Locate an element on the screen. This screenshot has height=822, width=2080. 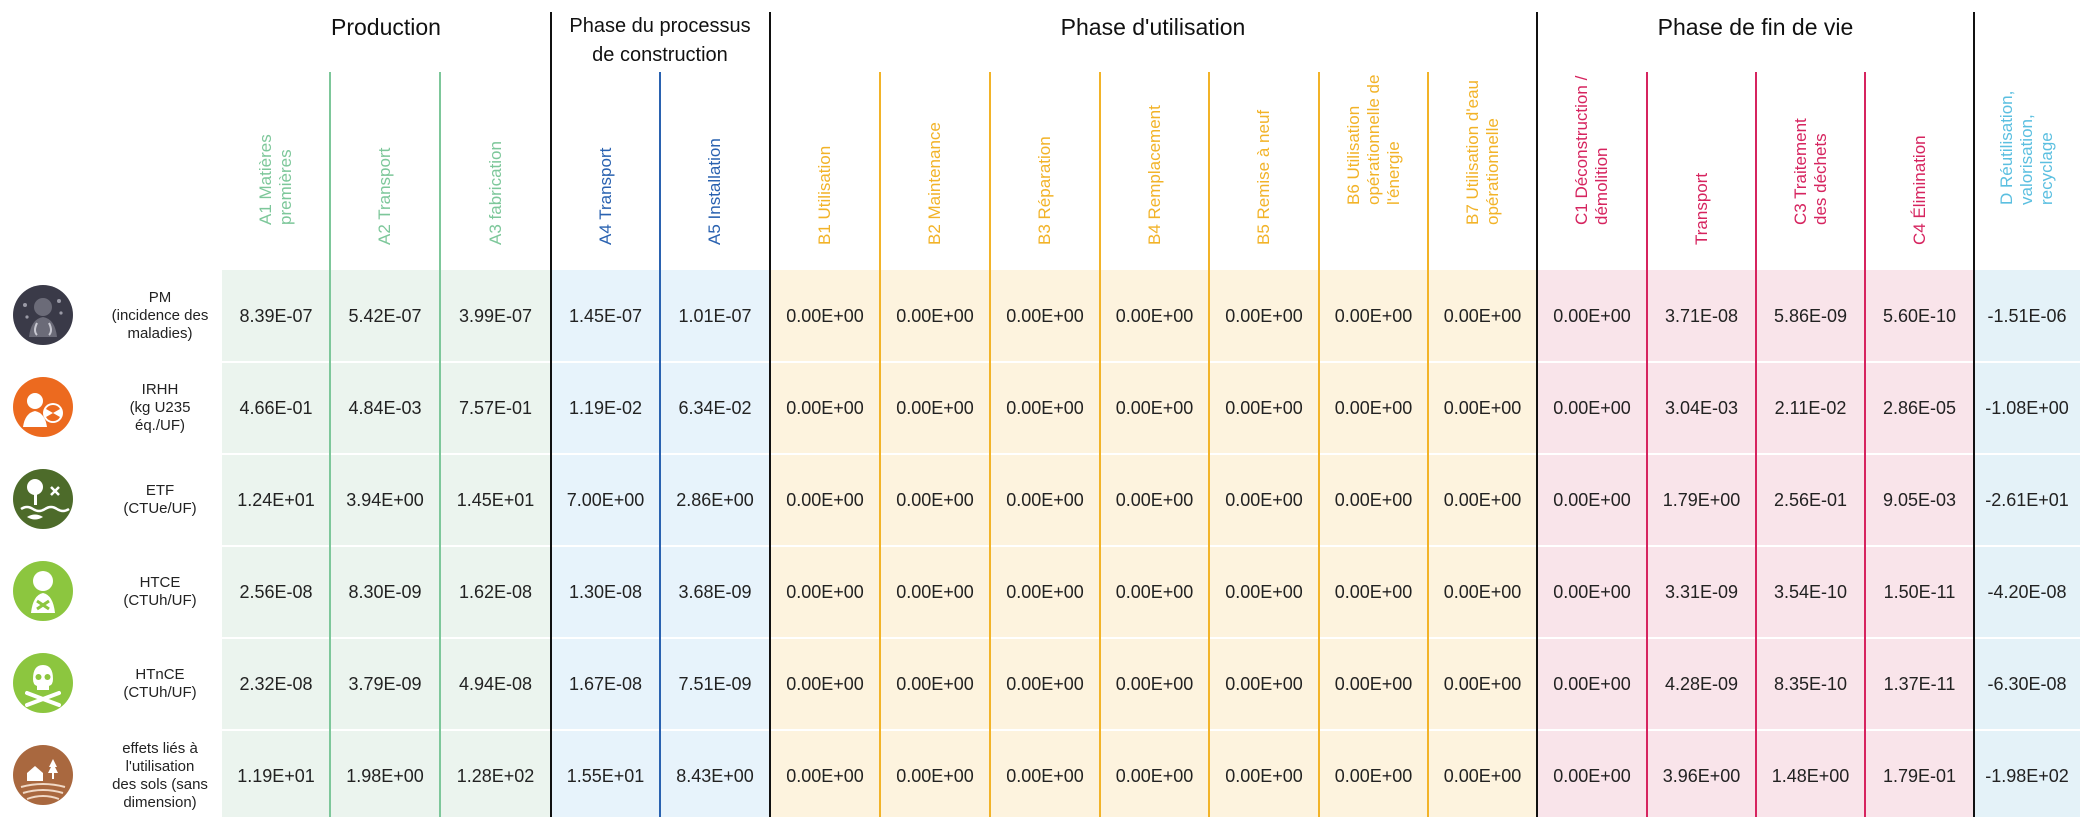
column-header: C1 Déconstruction / démolition is located at coordinates (1592, 167).